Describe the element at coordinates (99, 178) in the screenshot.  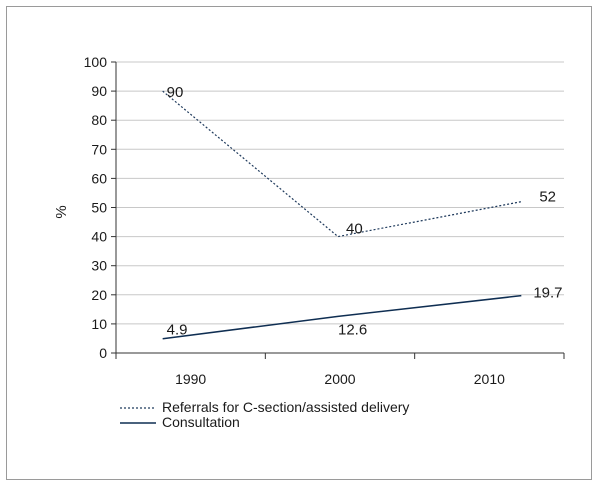
I see `y-tick-label: 60` at that location.